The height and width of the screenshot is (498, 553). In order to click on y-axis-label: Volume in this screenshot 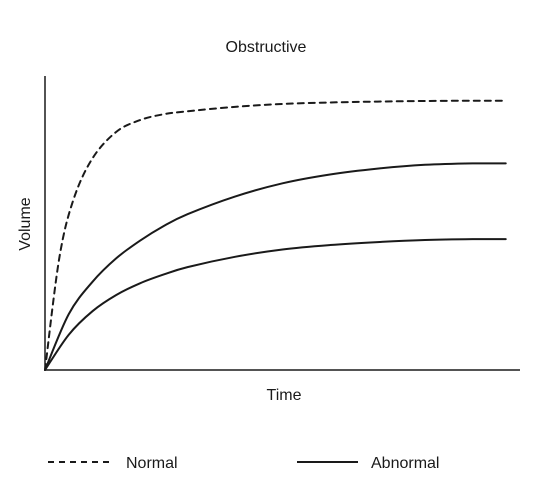, I will do `click(25, 223)`.